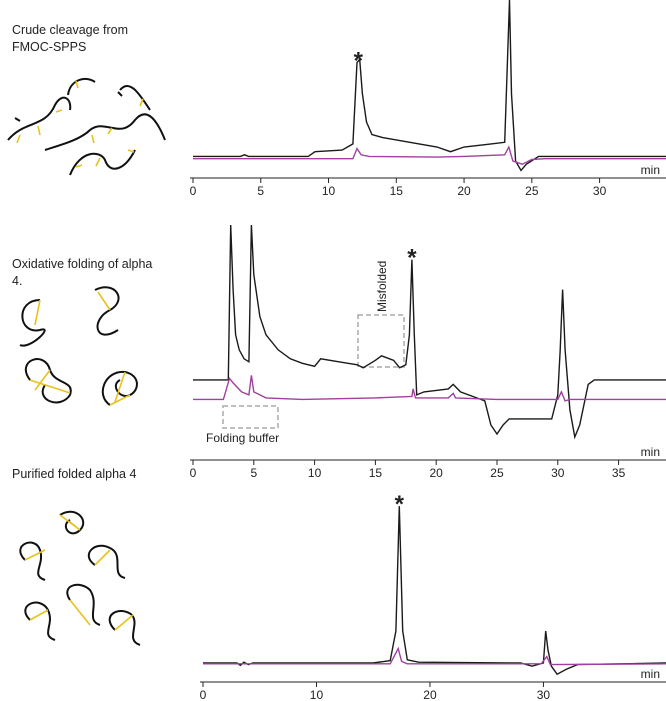 Image resolution: width=666 pixels, height=701 pixels. I want to click on x-tick-label: 35, so click(619, 473).